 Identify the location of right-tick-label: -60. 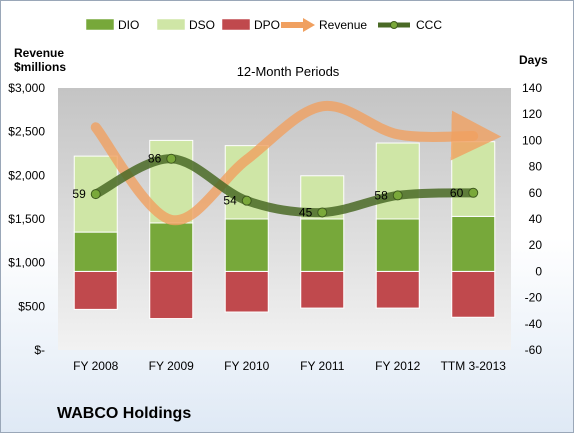
(534, 350).